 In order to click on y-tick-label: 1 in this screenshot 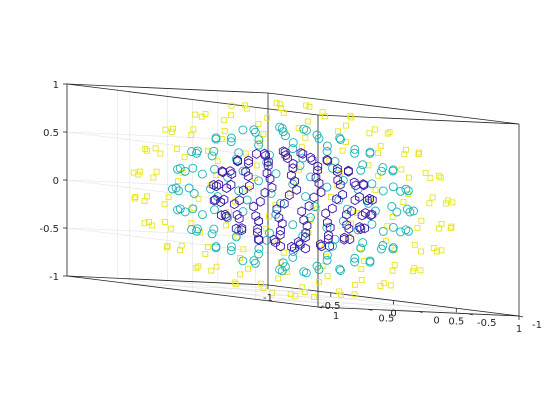, I will do `click(336, 316)`.